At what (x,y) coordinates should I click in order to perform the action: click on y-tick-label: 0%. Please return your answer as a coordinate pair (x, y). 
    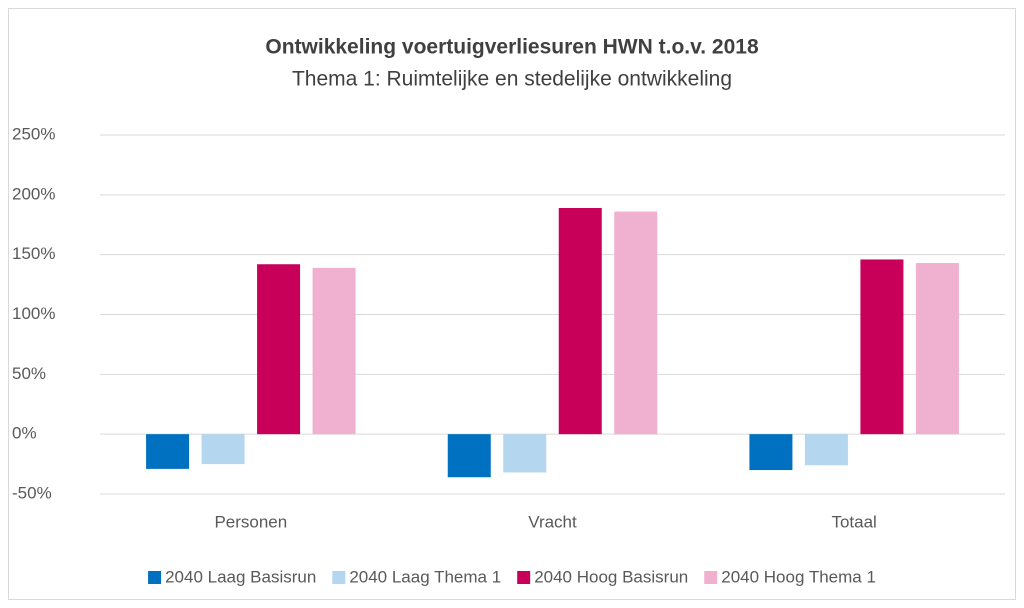
    Looking at the image, I should click on (24, 433).